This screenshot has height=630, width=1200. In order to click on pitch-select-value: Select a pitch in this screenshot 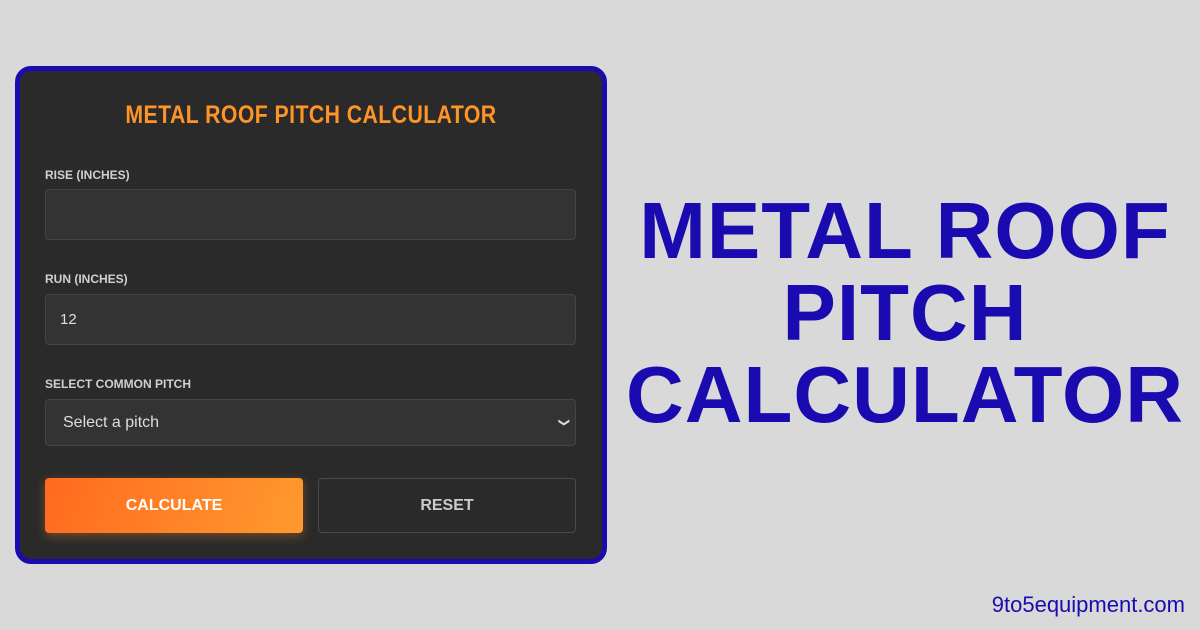, I will do `click(111, 422)`.